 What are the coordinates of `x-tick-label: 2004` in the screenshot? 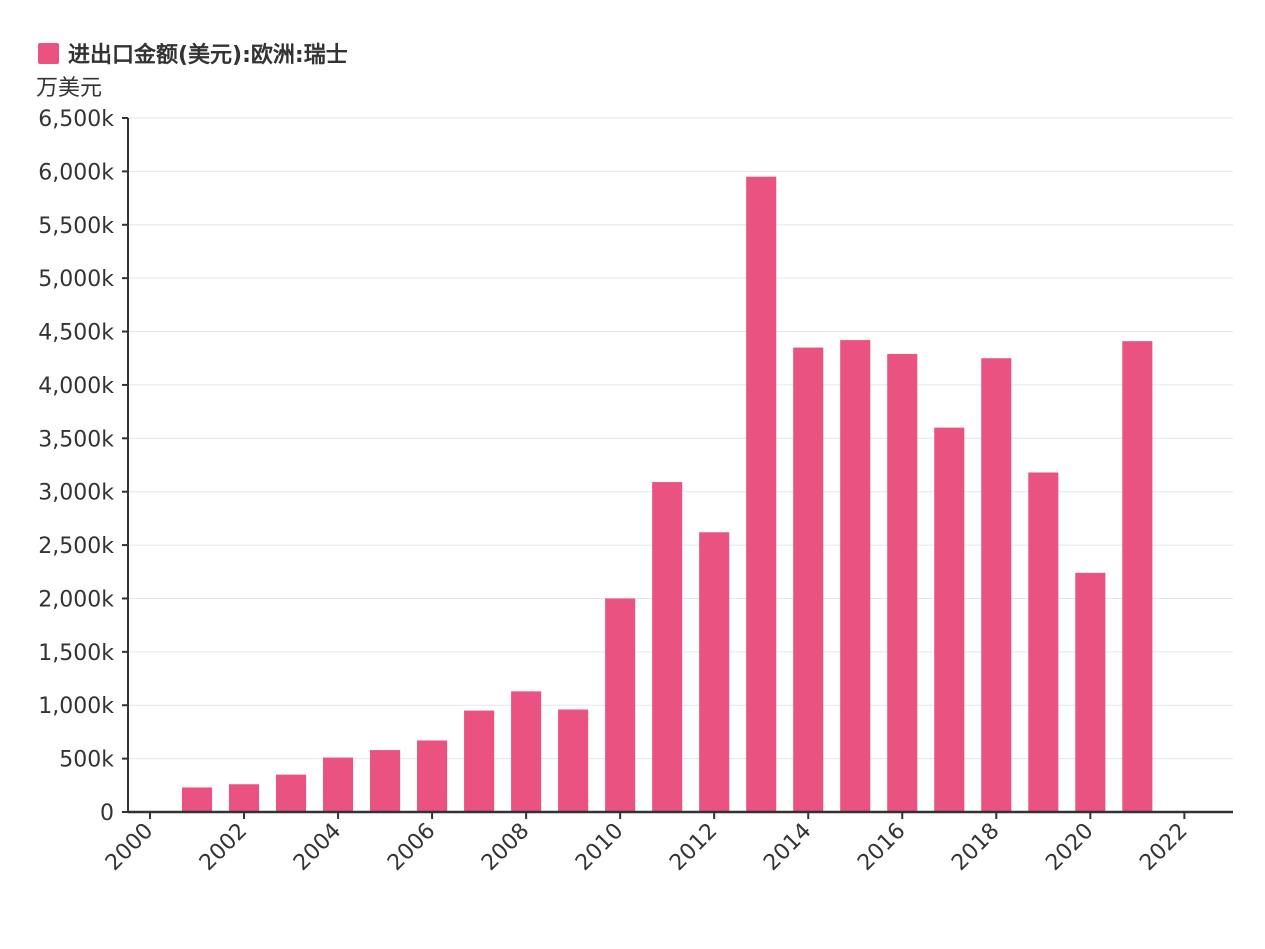 It's located at (317, 847).